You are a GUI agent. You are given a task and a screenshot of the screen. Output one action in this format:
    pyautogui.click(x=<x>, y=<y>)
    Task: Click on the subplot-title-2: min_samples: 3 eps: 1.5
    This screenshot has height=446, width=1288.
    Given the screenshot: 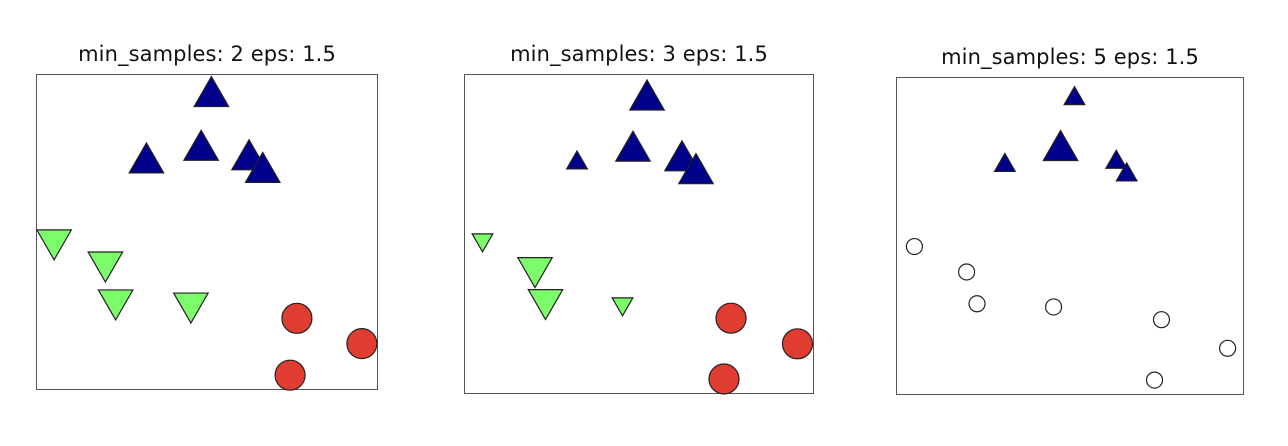 What is the action you would take?
    pyautogui.click(x=639, y=54)
    